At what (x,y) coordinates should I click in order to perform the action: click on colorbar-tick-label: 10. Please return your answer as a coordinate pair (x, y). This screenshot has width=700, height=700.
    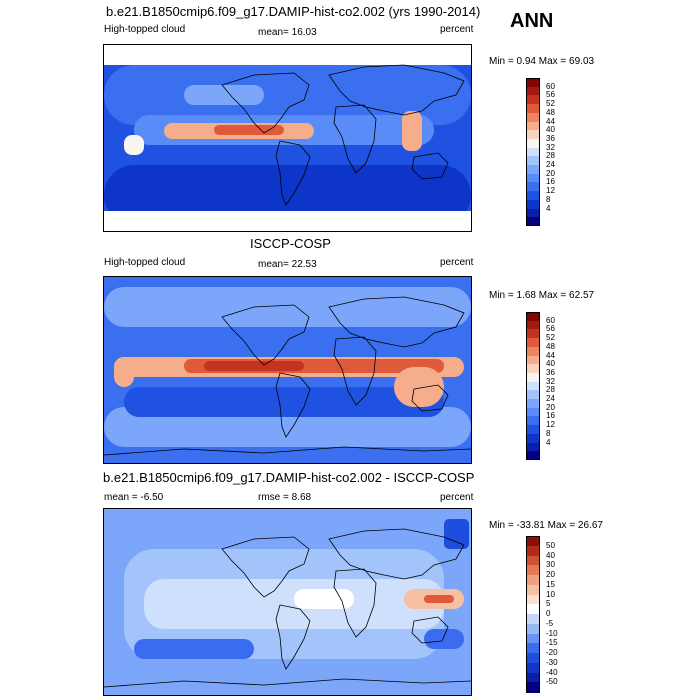
    Looking at the image, I should click on (550, 594).